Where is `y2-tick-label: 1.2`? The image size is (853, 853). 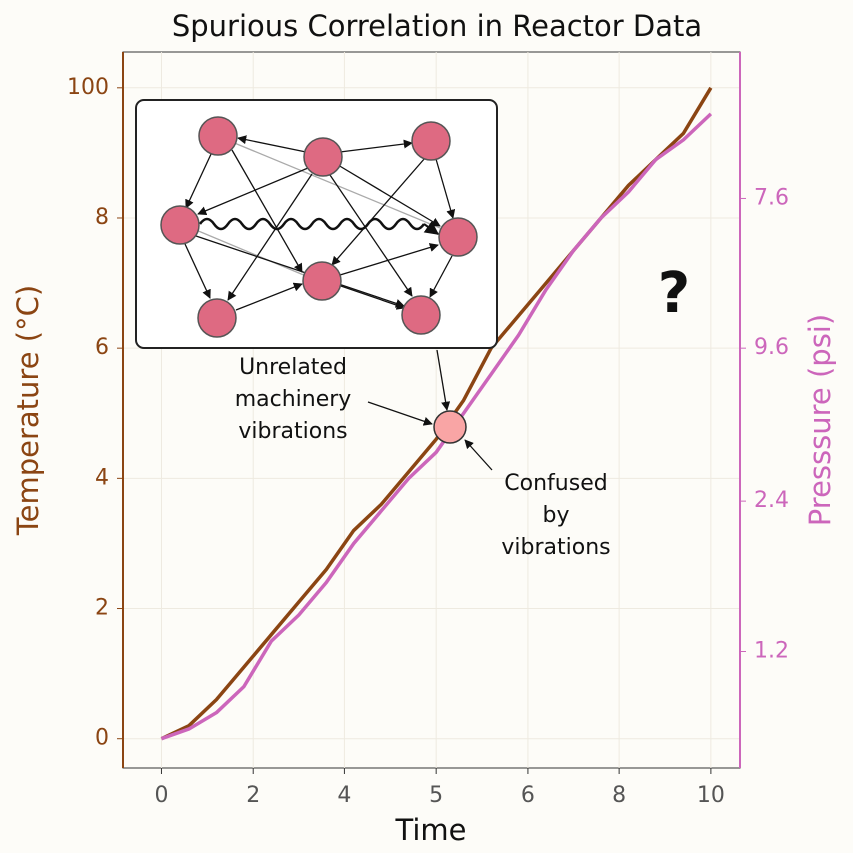 y2-tick-label: 1.2 is located at coordinates (771, 650).